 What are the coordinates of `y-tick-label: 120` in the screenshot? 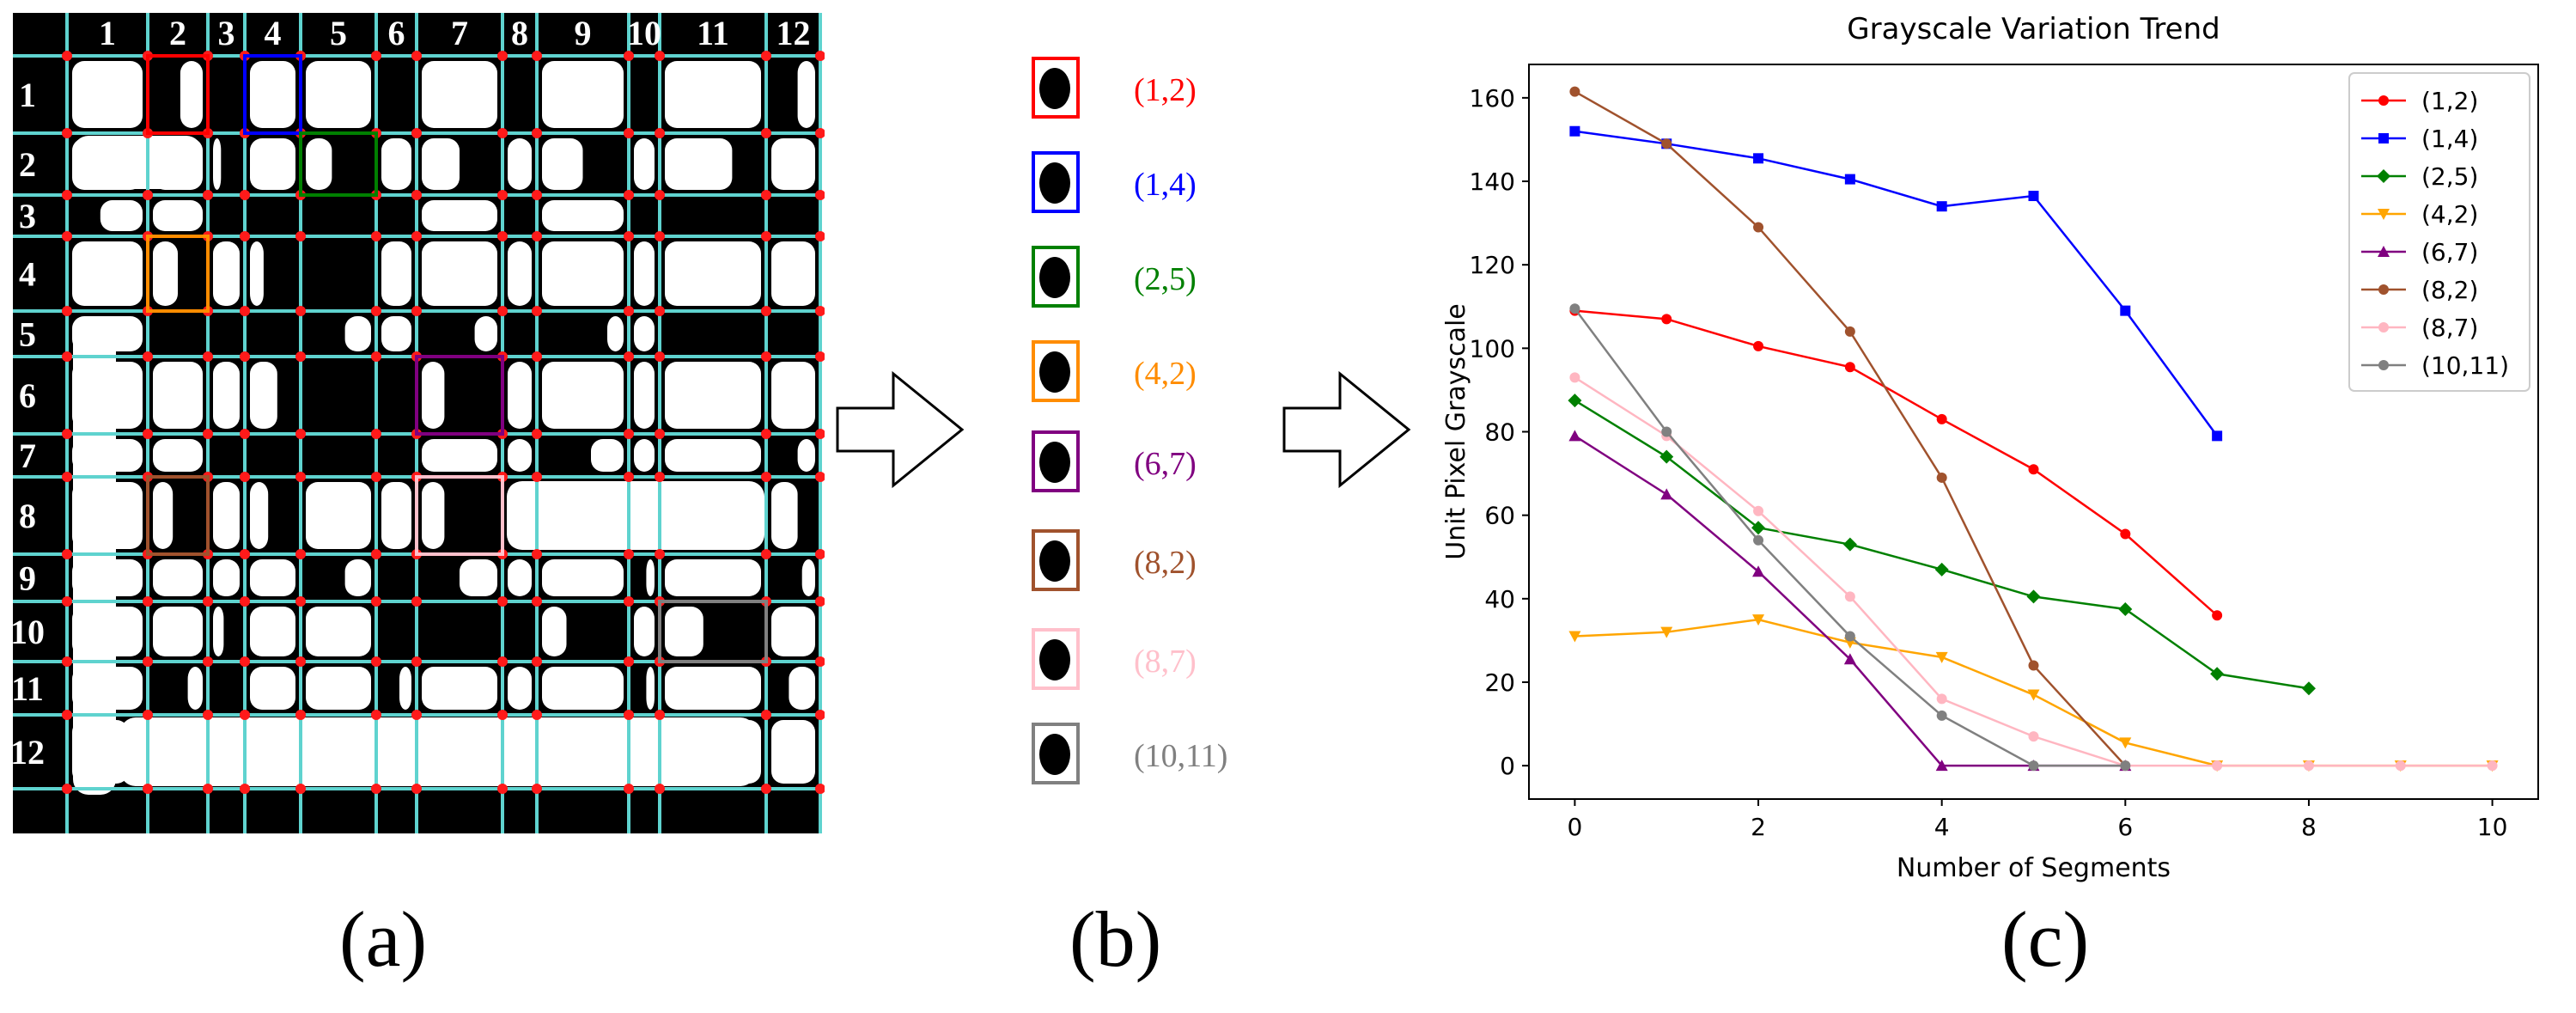 It's located at (1492, 265).